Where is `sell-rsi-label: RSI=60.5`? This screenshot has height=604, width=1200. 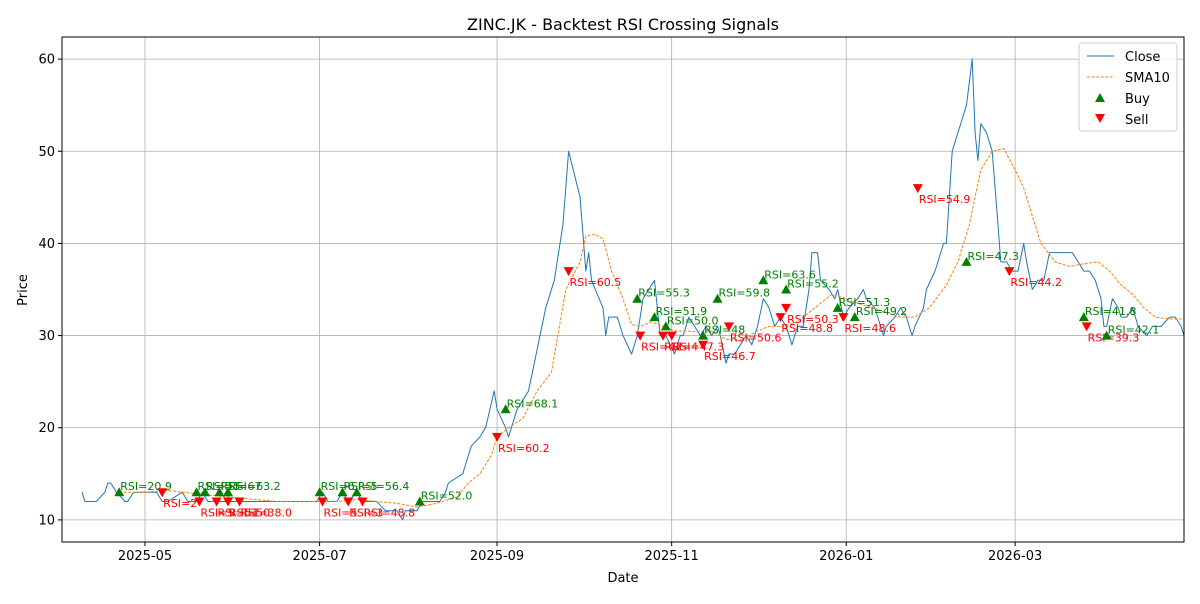 sell-rsi-label: RSI=60.5 is located at coordinates (596, 282).